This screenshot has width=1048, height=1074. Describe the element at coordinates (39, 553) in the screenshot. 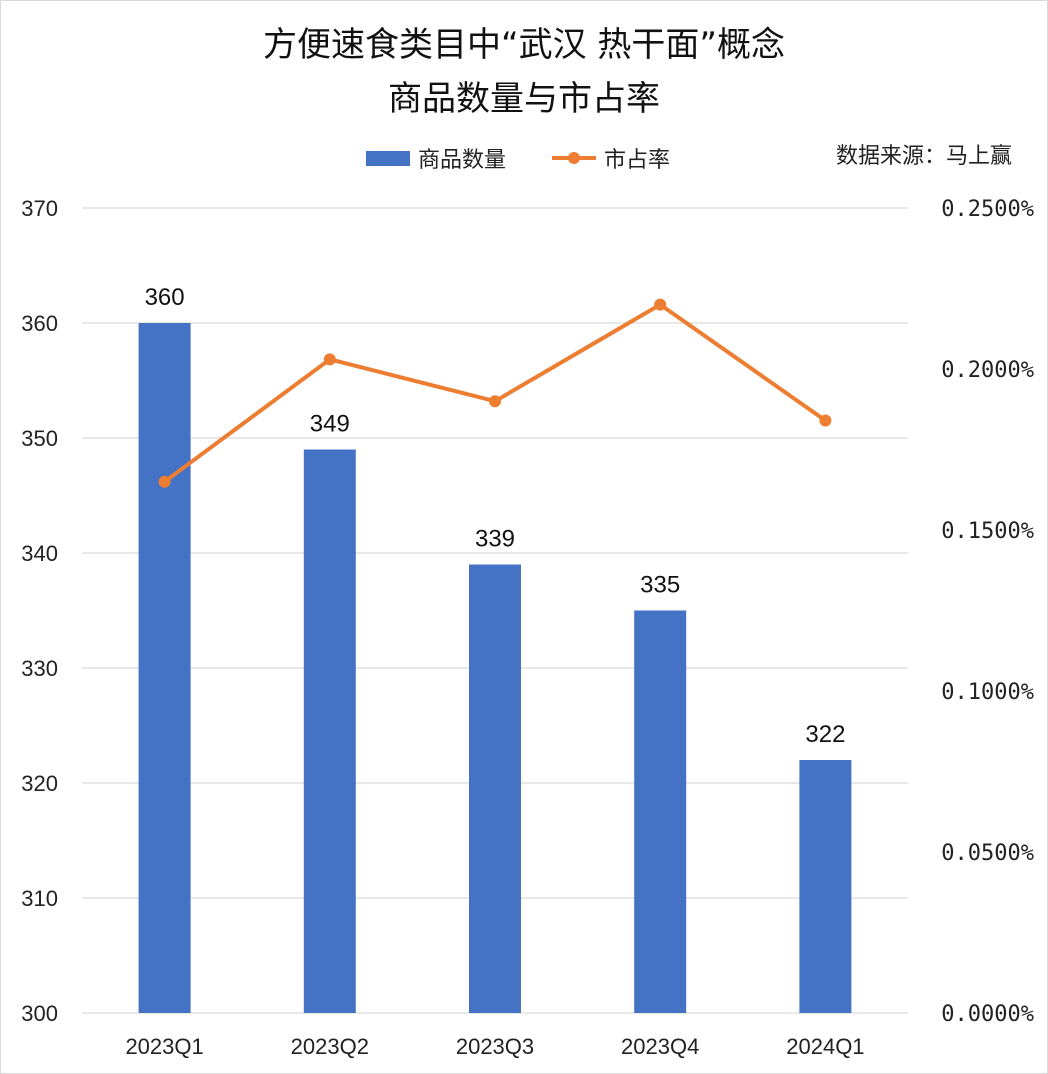

I see `y-left-tick-label: 340` at that location.